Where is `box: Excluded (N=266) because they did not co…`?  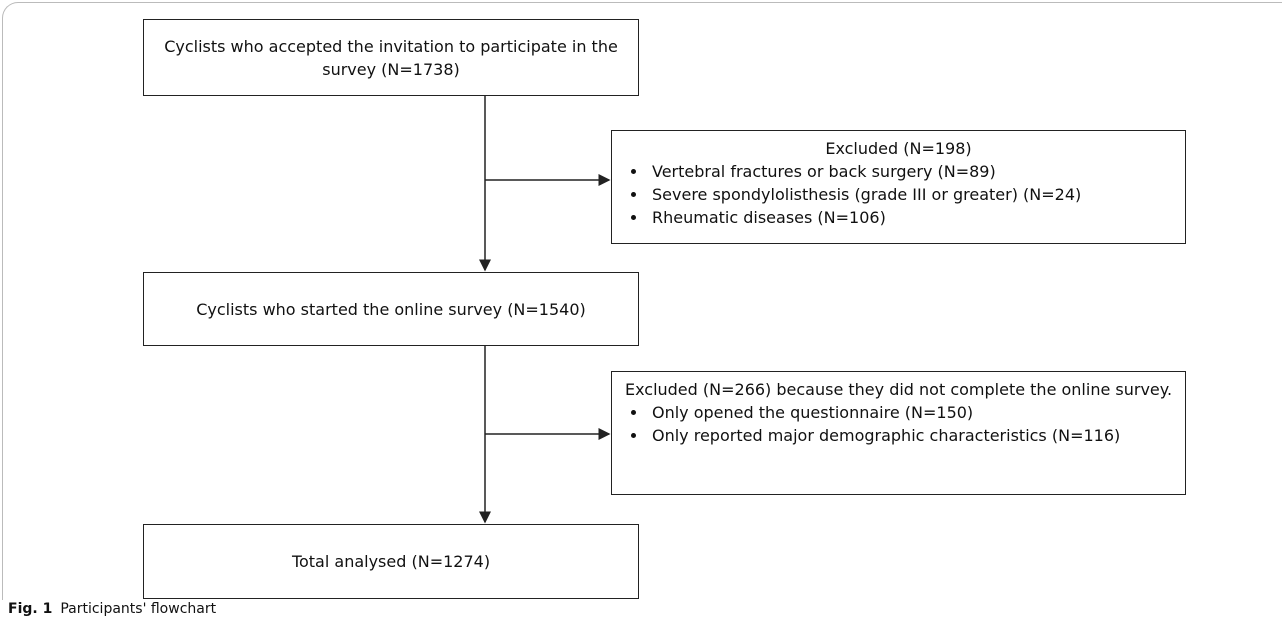 box: Excluded (N=266) because they did not co… is located at coordinates (898, 433).